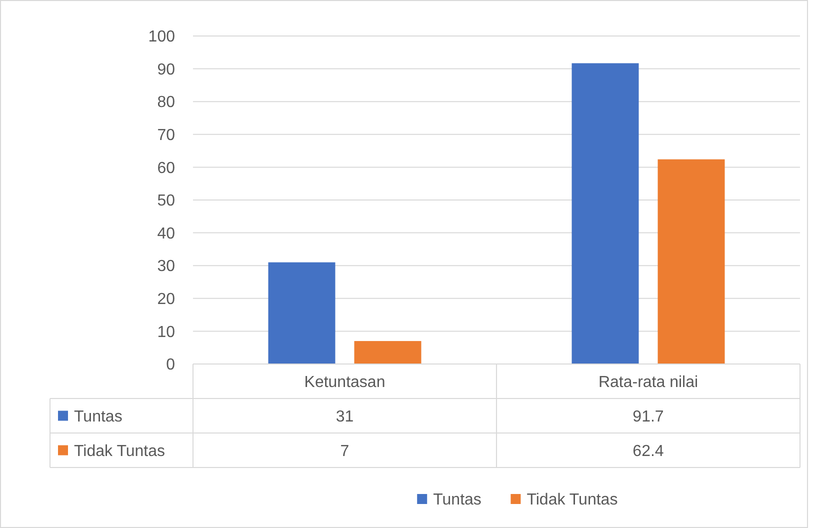 This screenshot has height=528, width=817. What do you see at coordinates (166, 233) in the screenshot?
I see `y-tick-label: 40` at bounding box center [166, 233].